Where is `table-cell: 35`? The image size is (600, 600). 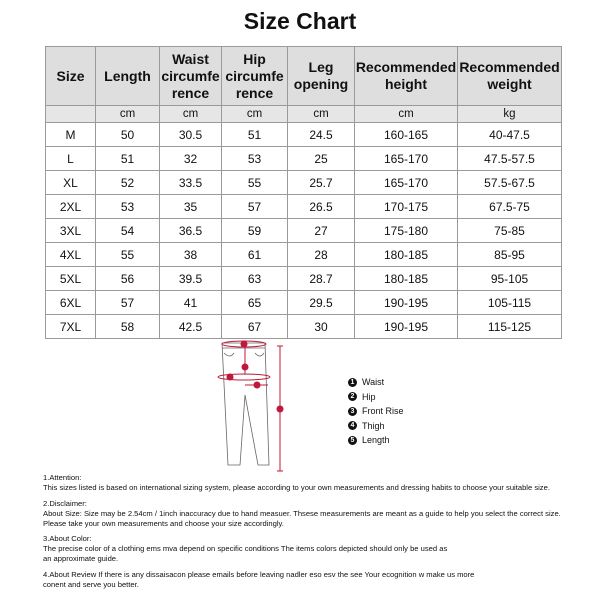 table-cell: 35 is located at coordinates (190, 206).